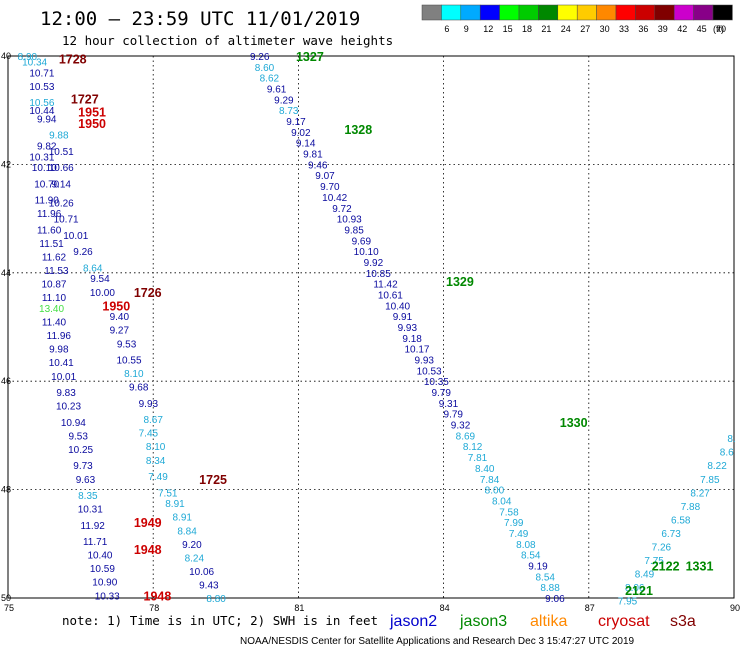 This screenshot has width=740, height=650. What do you see at coordinates (296, 122) in the screenshot?
I see `wave-height-value: 9.17` at bounding box center [296, 122].